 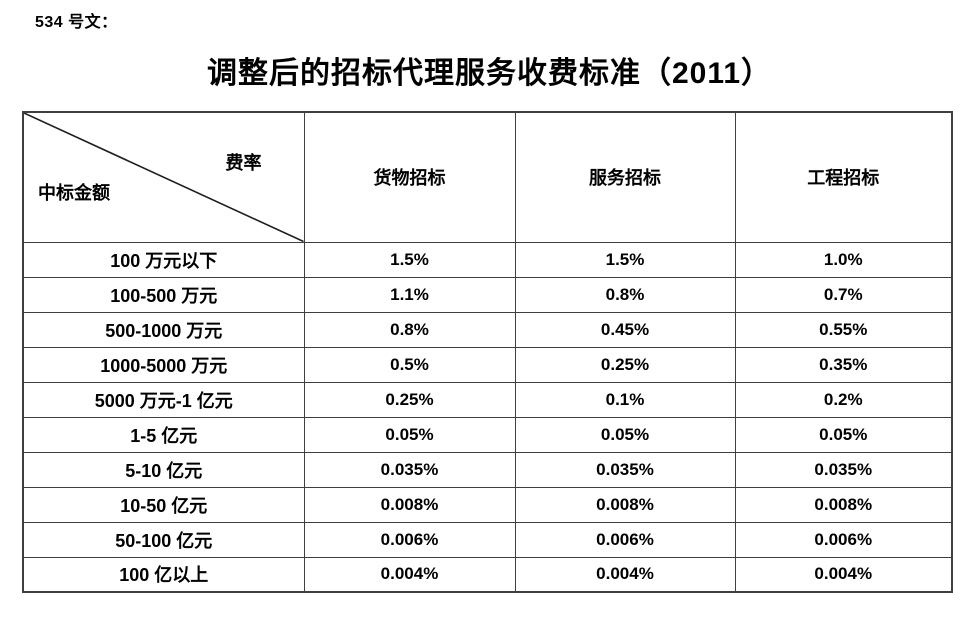 I want to click on row-label: 100 万元以下, so click(x=163, y=259).